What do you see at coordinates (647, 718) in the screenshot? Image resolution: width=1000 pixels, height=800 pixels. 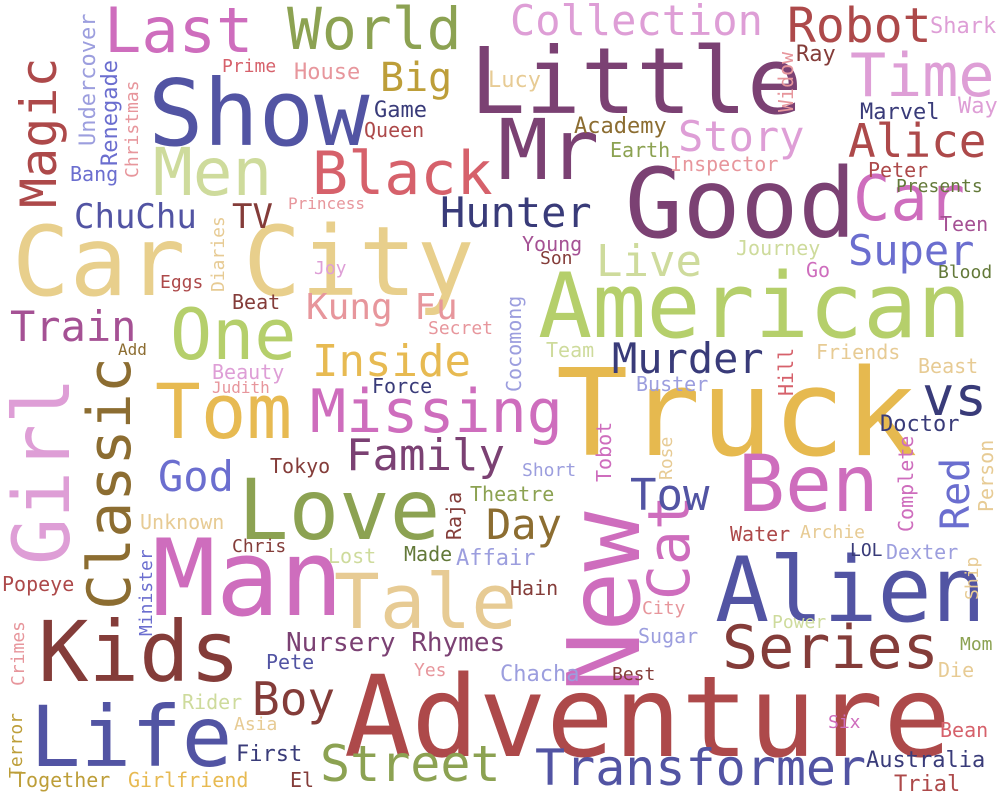 I see `word-adventure: Adventure` at bounding box center [647, 718].